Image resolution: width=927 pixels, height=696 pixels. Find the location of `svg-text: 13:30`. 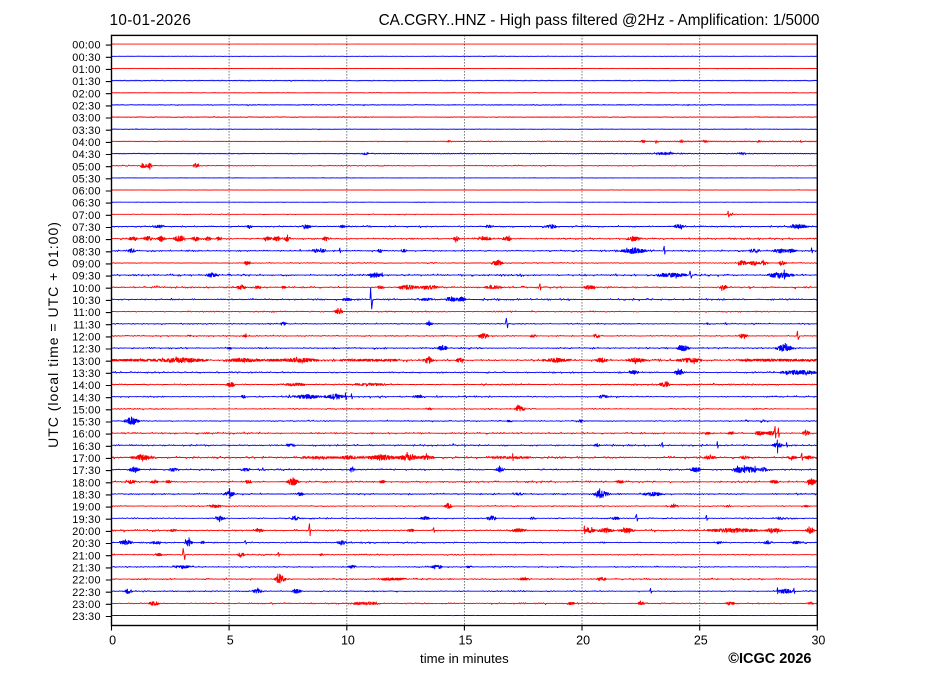

svg-text: 13:30 is located at coordinates (86, 374).